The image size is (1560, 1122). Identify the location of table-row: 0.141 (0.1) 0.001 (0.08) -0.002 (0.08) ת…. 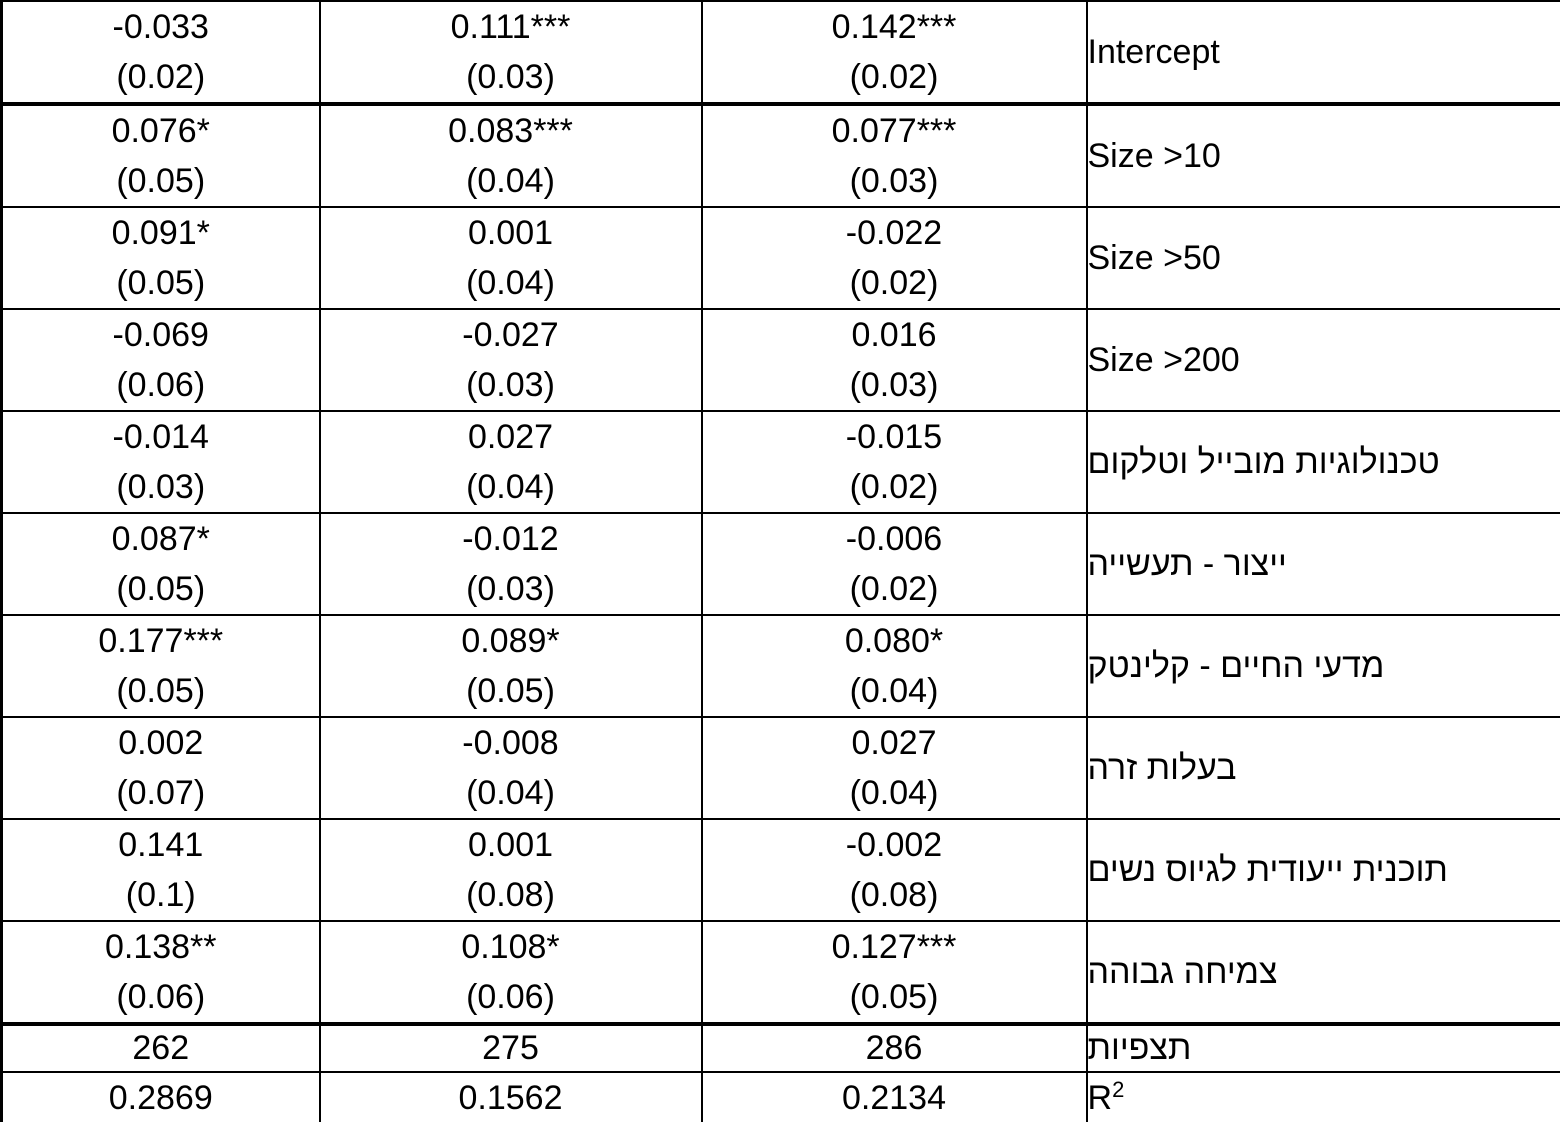
(780, 870).